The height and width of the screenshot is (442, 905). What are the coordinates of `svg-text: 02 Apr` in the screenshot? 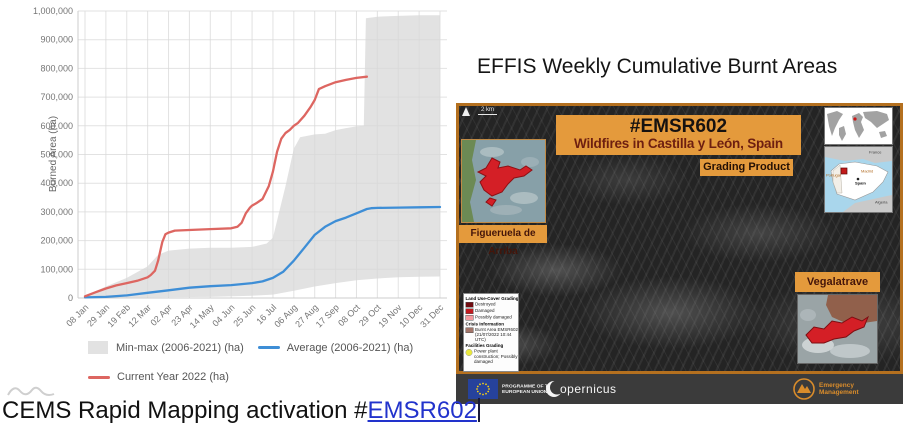 It's located at (160, 314).